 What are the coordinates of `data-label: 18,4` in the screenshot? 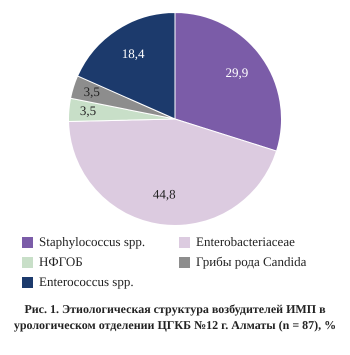 It's located at (134, 54).